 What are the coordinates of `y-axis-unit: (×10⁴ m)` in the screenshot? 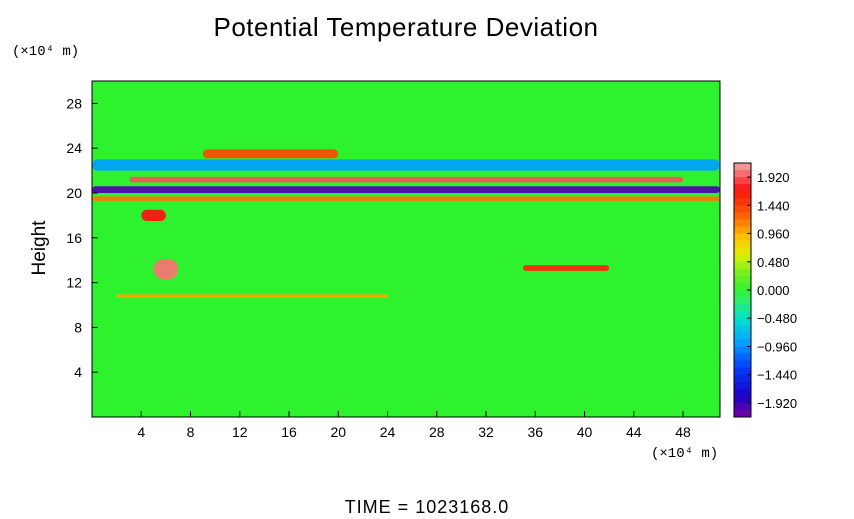 It's located at (46, 52).